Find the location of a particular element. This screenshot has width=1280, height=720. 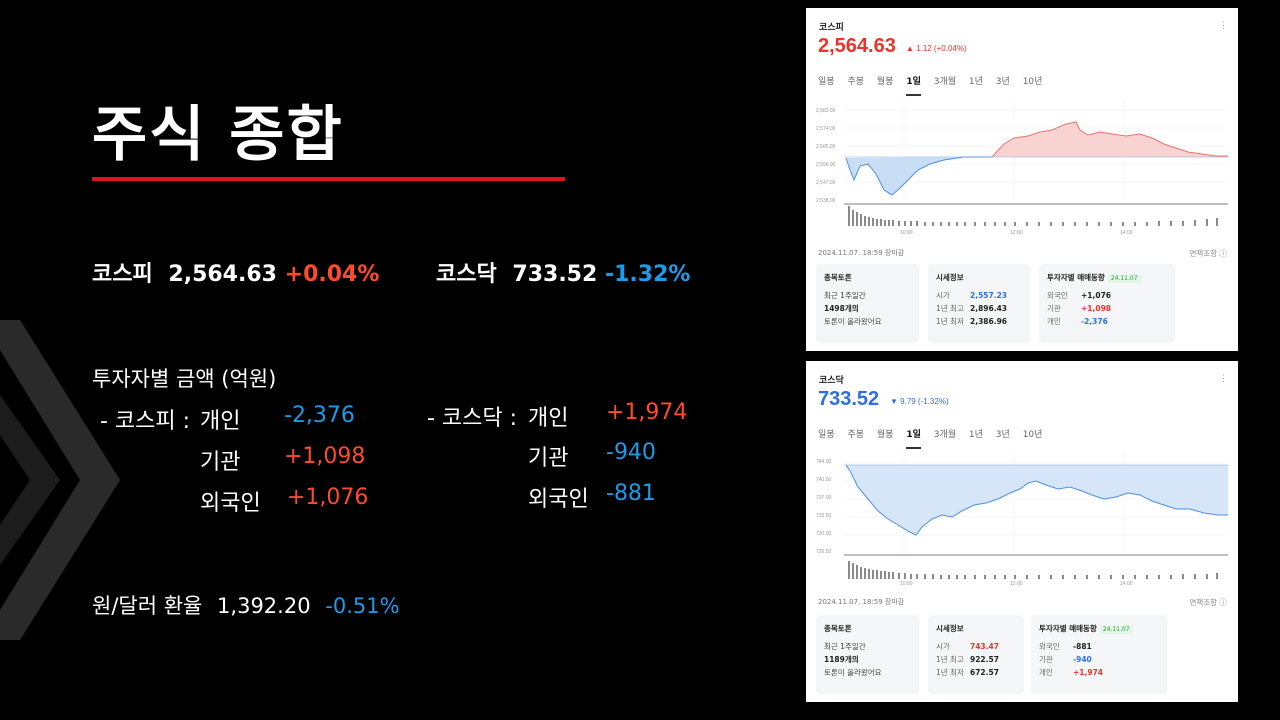

year-high-value: 922.57 is located at coordinates (984, 659).